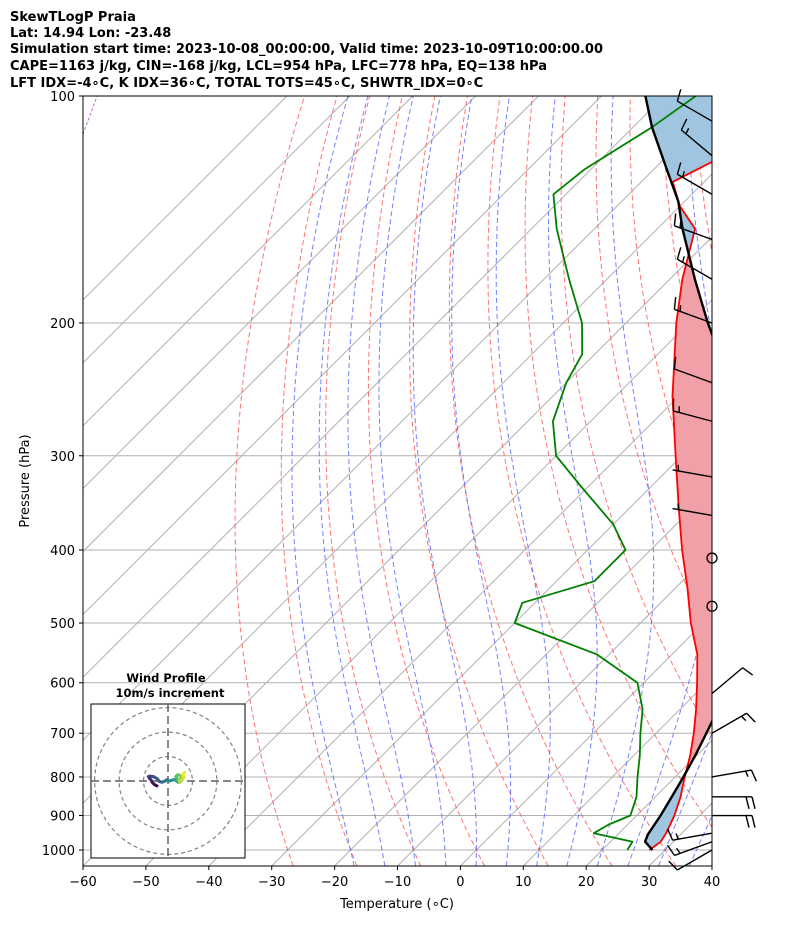  I want to click on x-tick-label: −30, so click(271, 882).